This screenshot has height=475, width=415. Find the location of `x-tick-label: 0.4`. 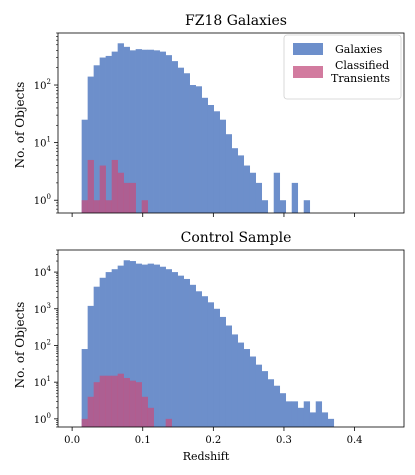

x-tick-label: 0.4 is located at coordinates (355, 440).